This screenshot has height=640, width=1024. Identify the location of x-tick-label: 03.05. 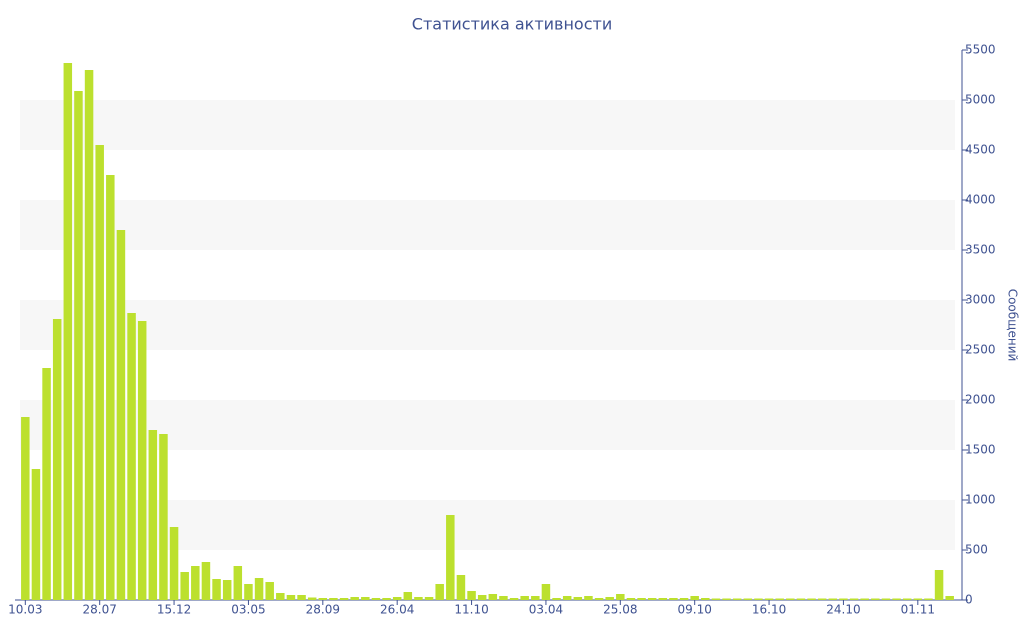
(248, 610).